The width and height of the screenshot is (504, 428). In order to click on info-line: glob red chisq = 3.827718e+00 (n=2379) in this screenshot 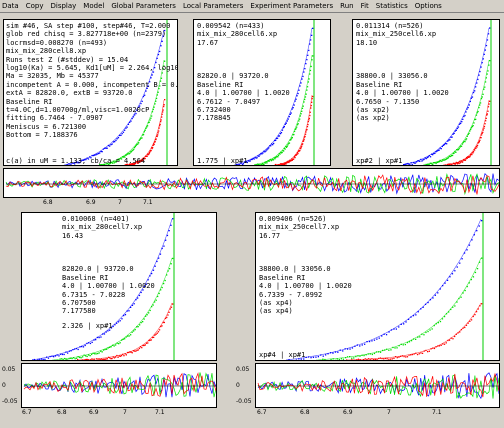, I will do `click(92, 34)`.